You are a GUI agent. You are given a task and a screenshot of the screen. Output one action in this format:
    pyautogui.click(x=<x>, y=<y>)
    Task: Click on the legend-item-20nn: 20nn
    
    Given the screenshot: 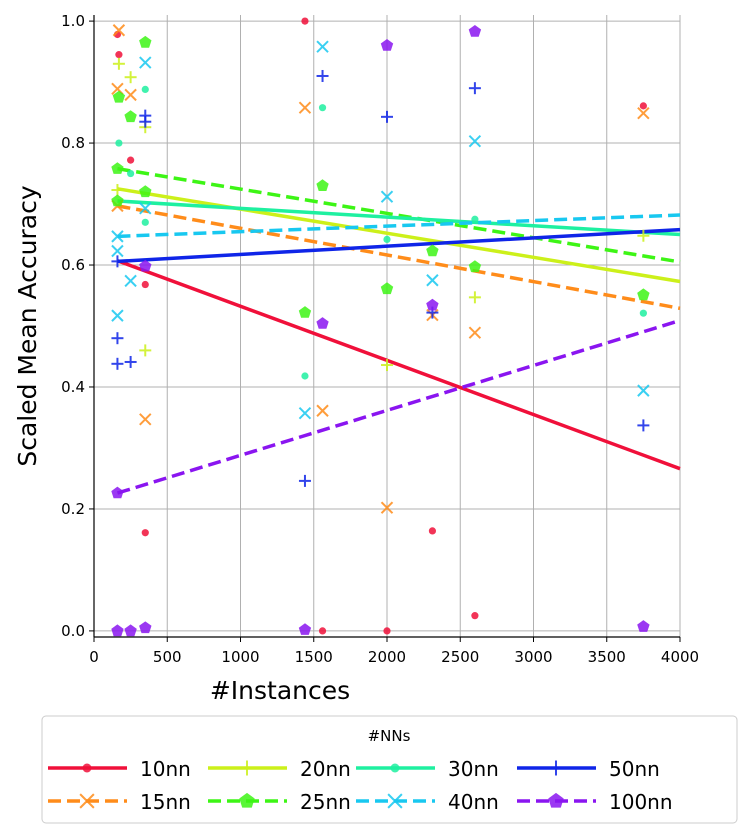 What is the action you would take?
    pyautogui.click(x=279, y=769)
    